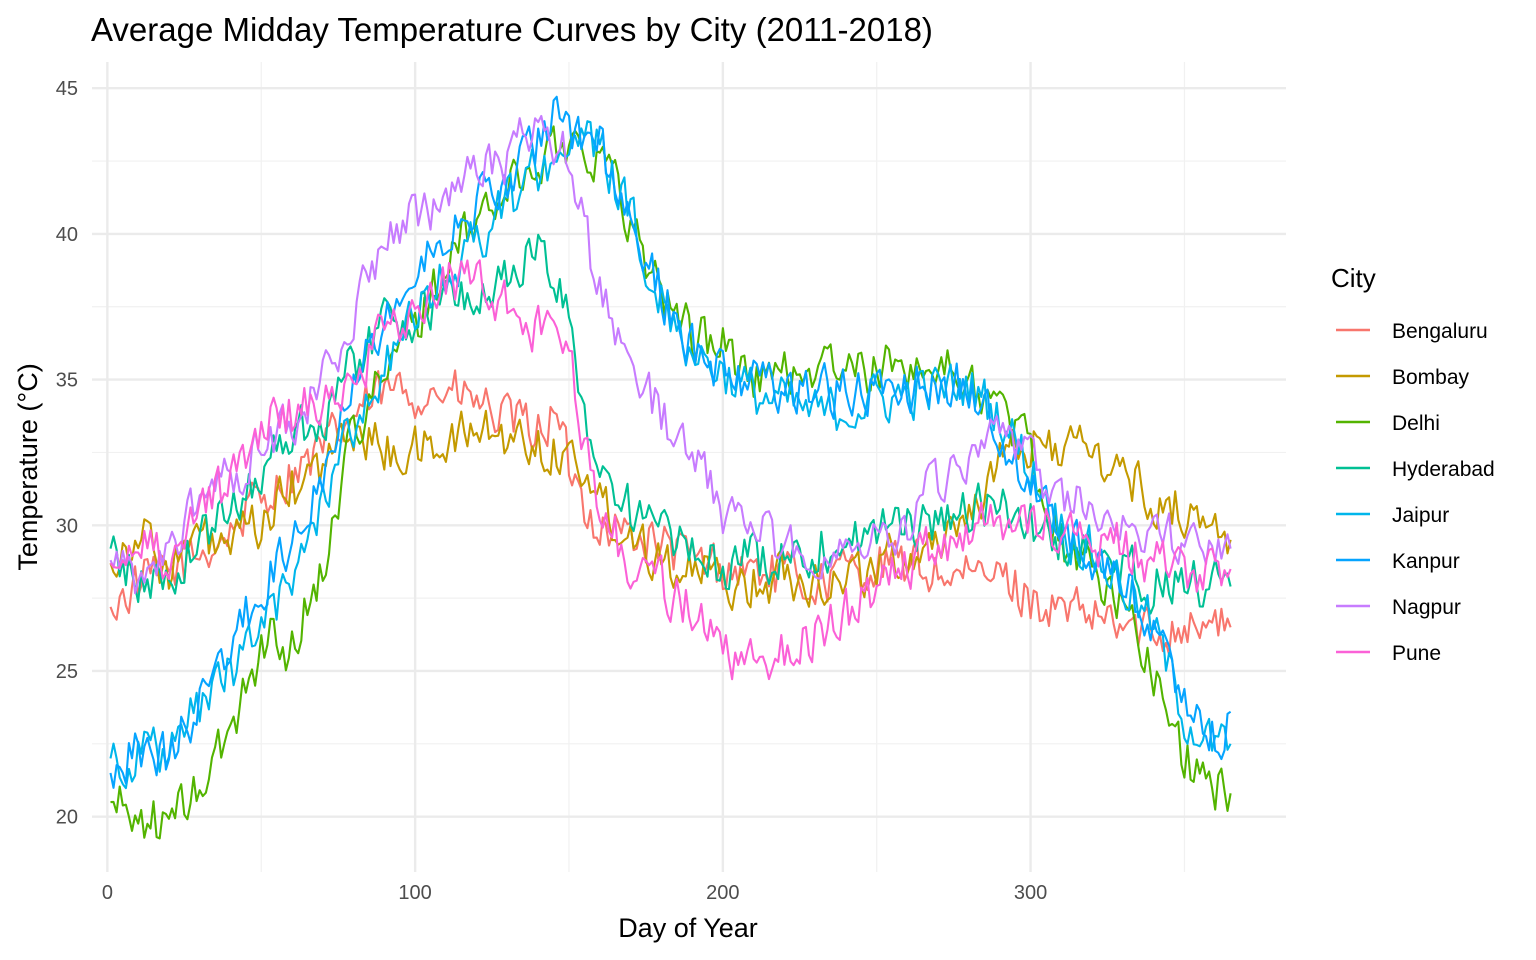 This screenshot has height=960, width=1536. Describe the element at coordinates (1030, 893) in the screenshot. I see `x-tick-label: 300` at that location.